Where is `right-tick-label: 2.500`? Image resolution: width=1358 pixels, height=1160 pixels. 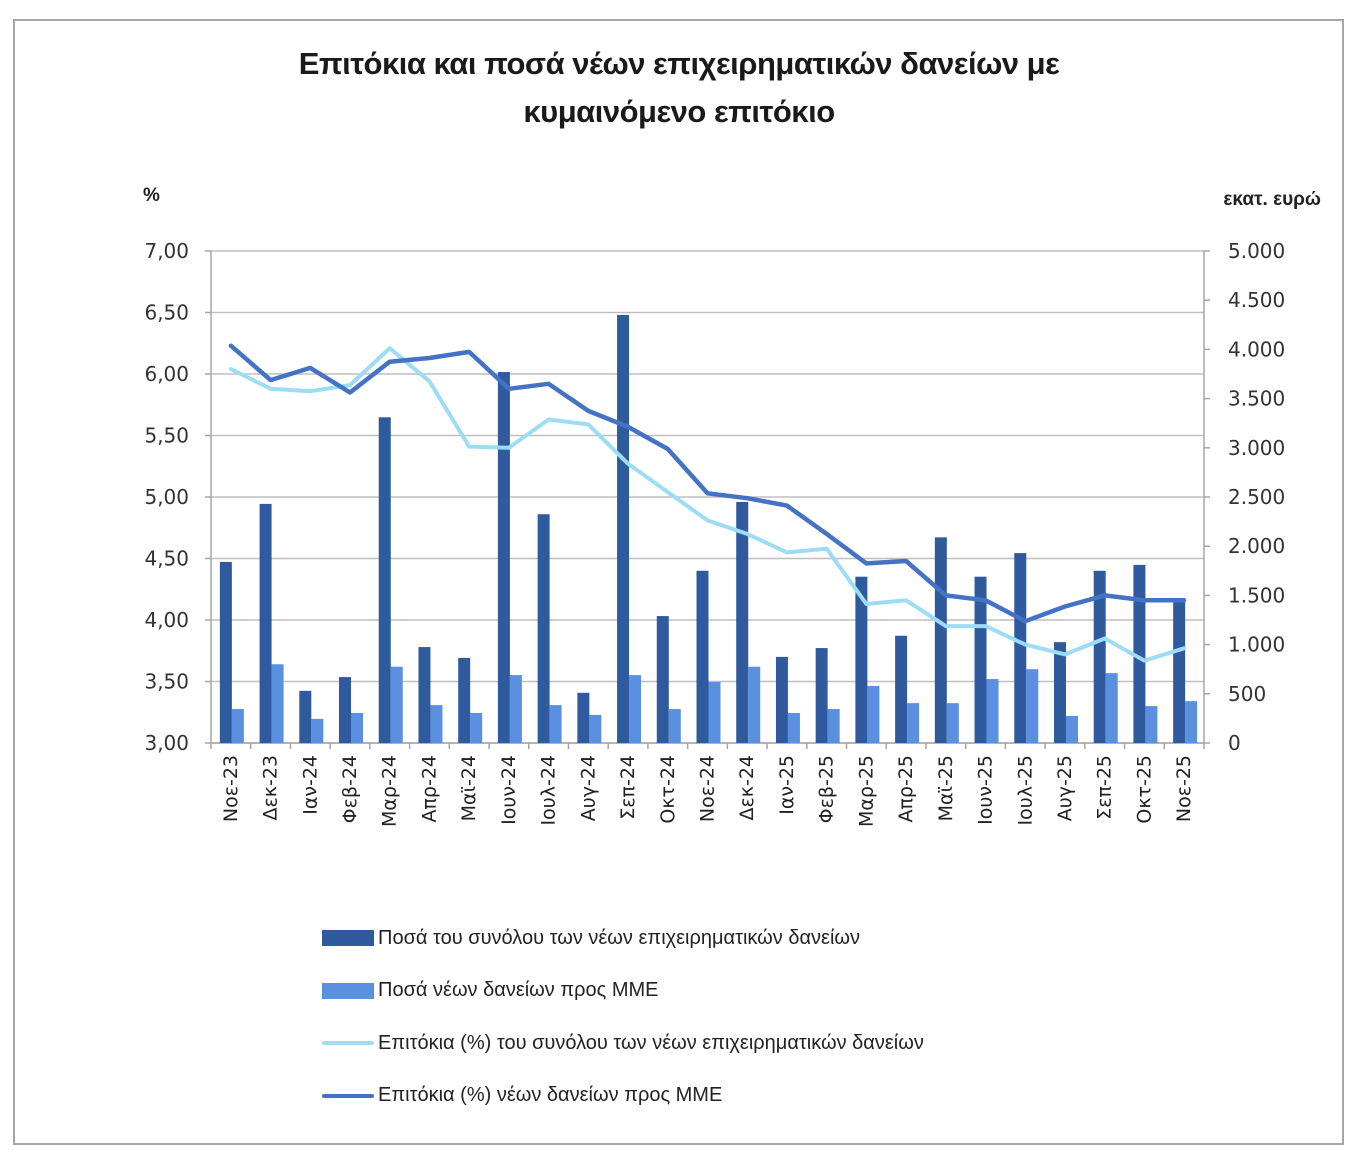 right-tick-label: 2.500 is located at coordinates (1256, 497).